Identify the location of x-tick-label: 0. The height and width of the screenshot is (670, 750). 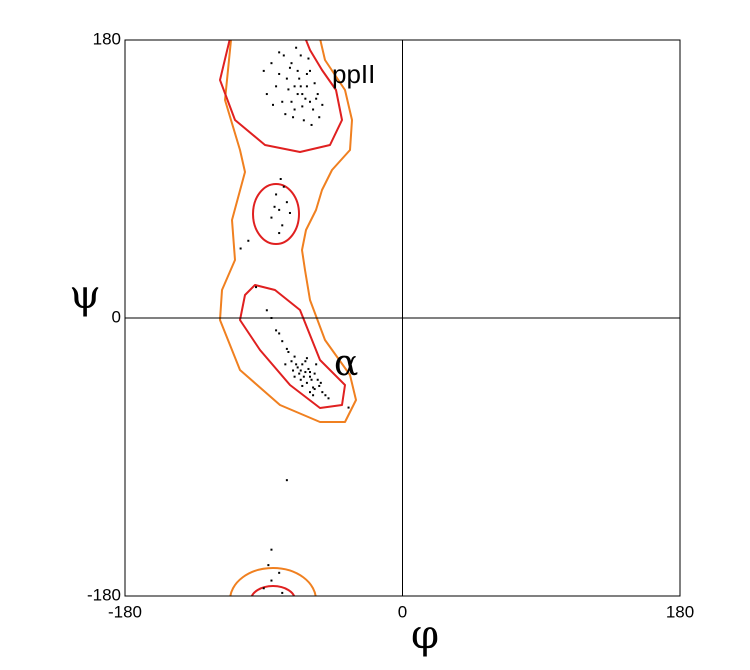
(402, 611).